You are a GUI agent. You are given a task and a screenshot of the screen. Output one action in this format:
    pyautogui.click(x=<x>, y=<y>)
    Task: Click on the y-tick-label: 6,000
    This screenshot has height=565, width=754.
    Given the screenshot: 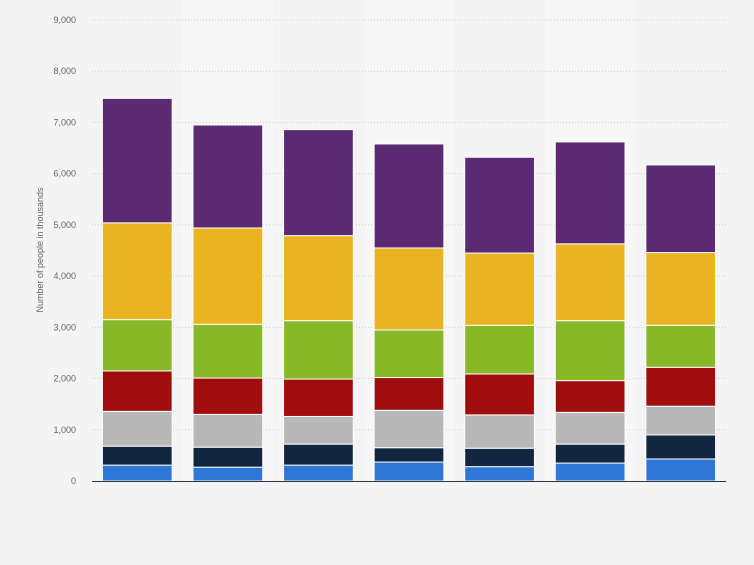 What is the action you would take?
    pyautogui.click(x=64, y=174)
    